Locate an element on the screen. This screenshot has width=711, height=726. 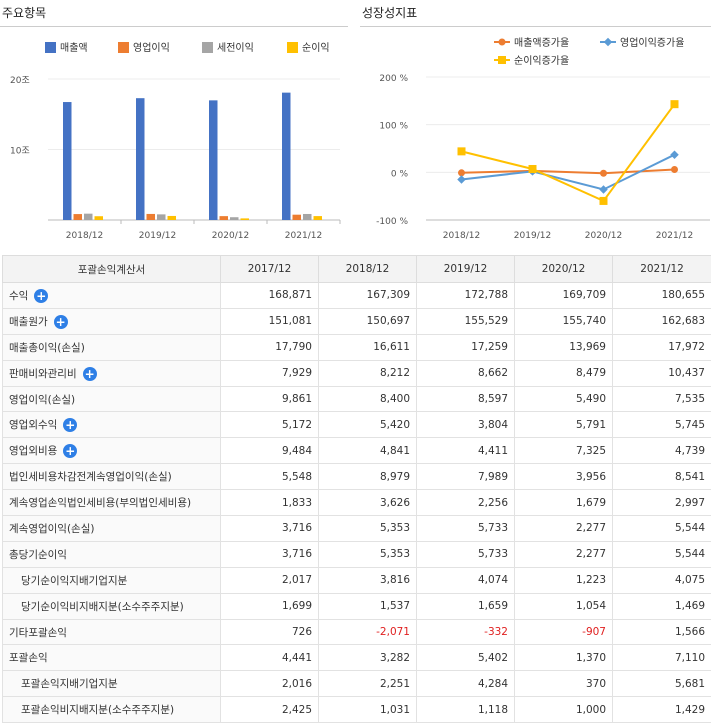
left-chart-title: 주요항목 is located at coordinates (24, 13).